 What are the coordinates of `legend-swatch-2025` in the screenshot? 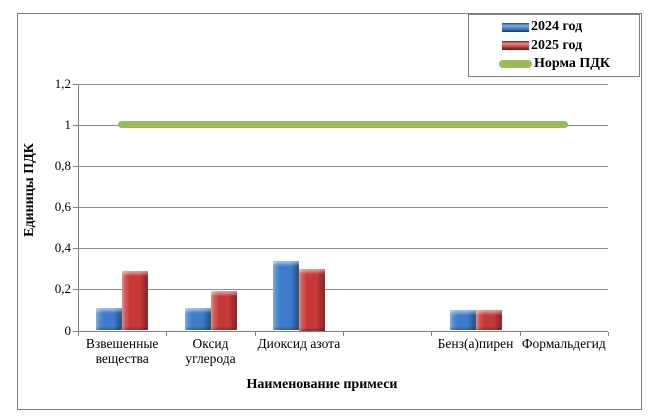 It's located at (515, 45).